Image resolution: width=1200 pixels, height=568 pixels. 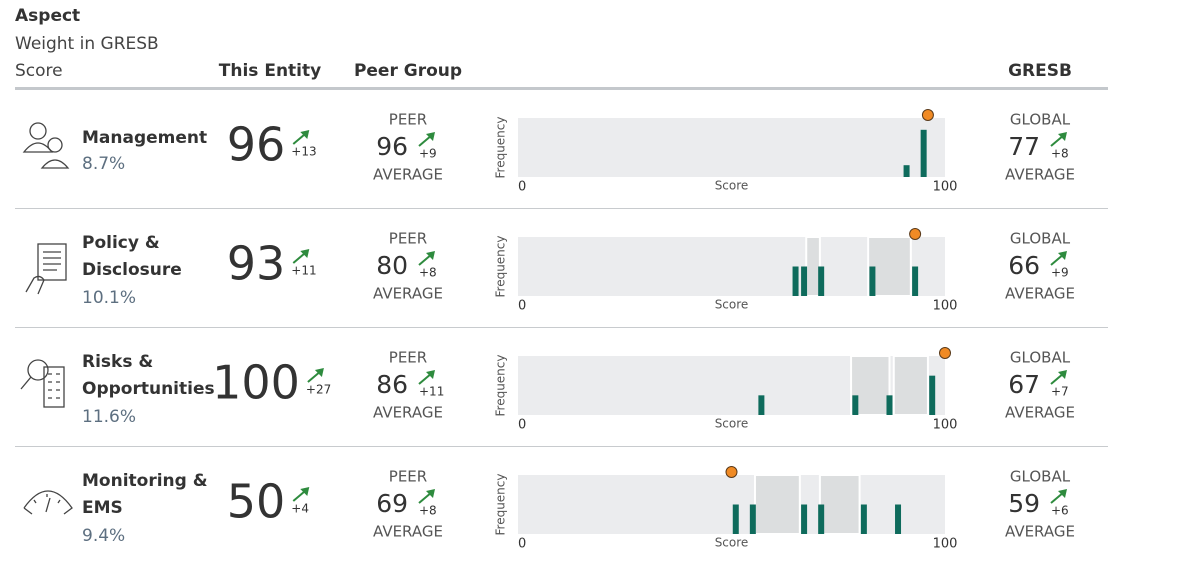 What do you see at coordinates (148, 389) in the screenshot?
I see `aspect-name: Opportunities` at bounding box center [148, 389].